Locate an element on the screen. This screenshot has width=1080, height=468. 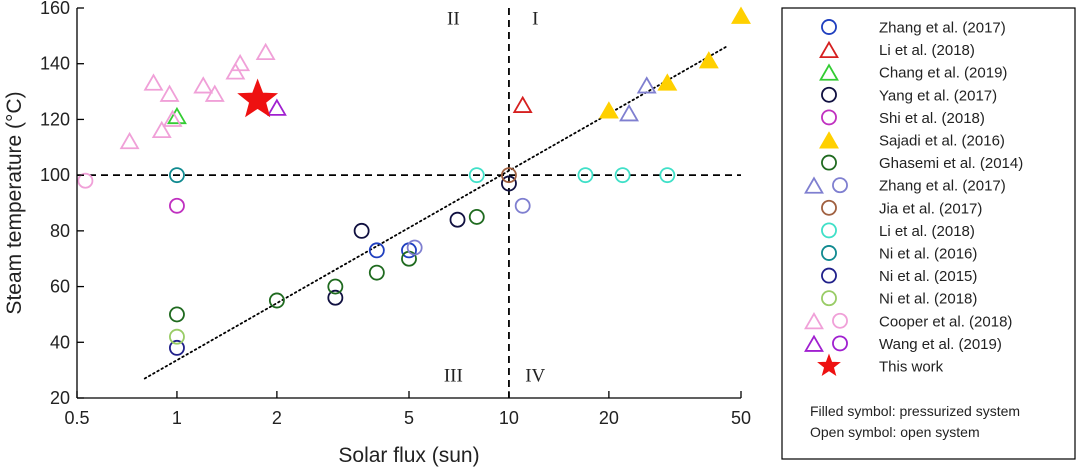
legend-label: Chang et al. (2019) is located at coordinates (943, 73).